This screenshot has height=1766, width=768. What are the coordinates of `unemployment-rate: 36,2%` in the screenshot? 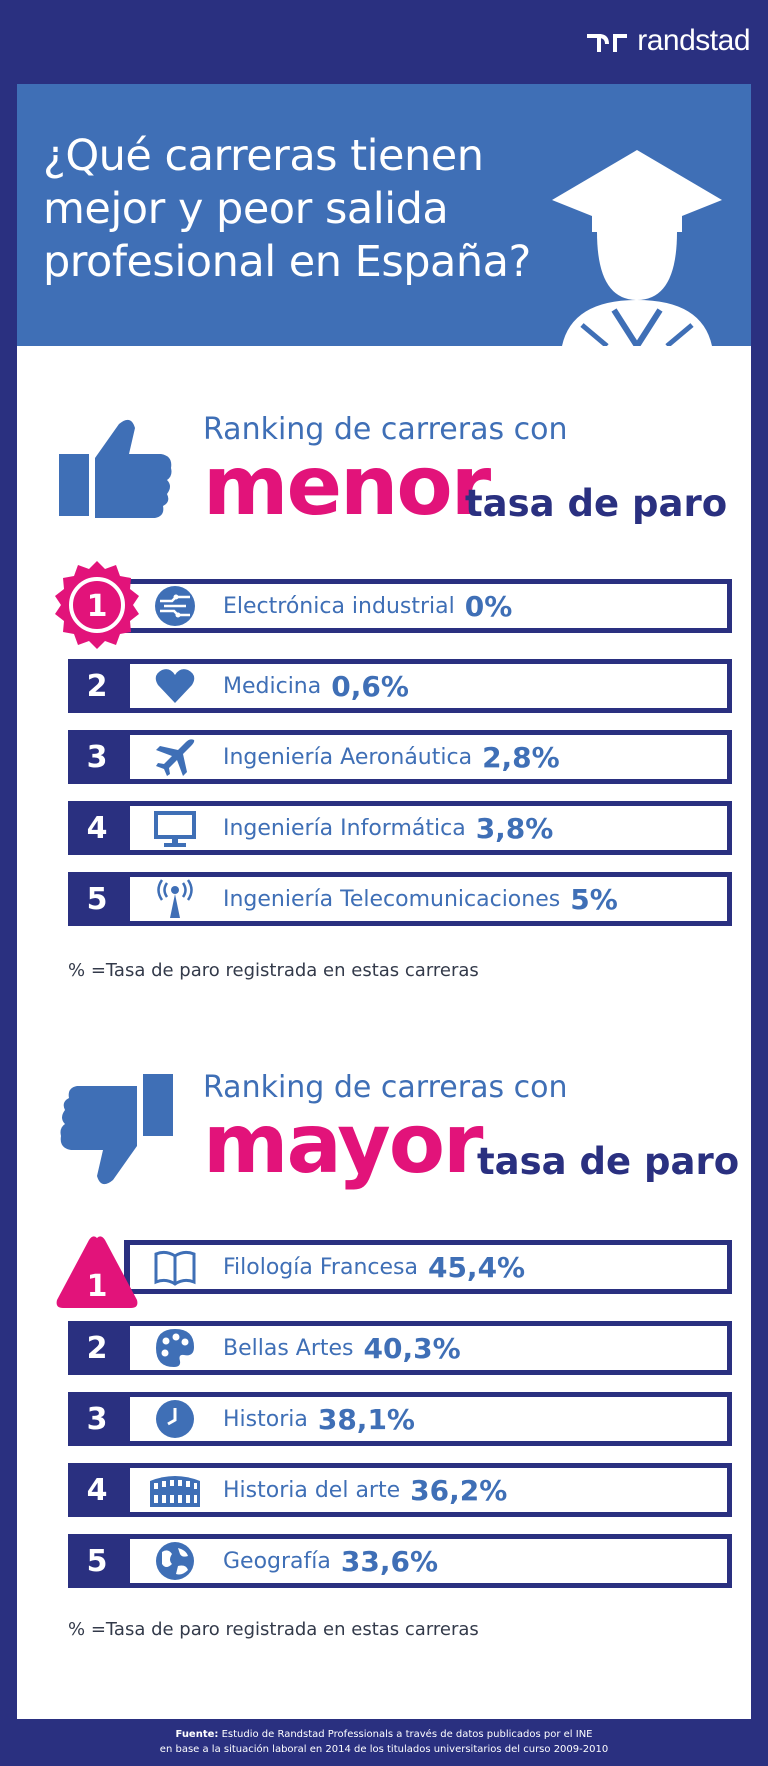 It's located at (459, 1490).